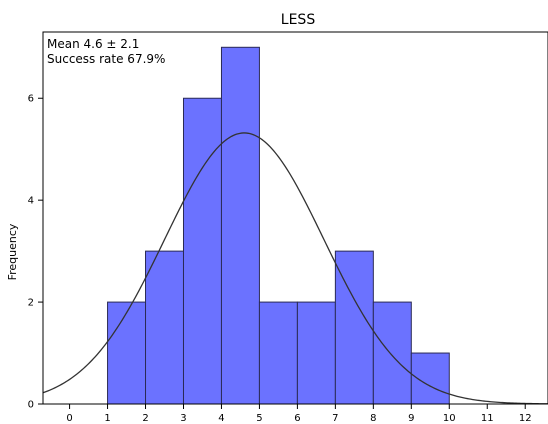  I want to click on y-tick-label: 2, so click(31, 303).